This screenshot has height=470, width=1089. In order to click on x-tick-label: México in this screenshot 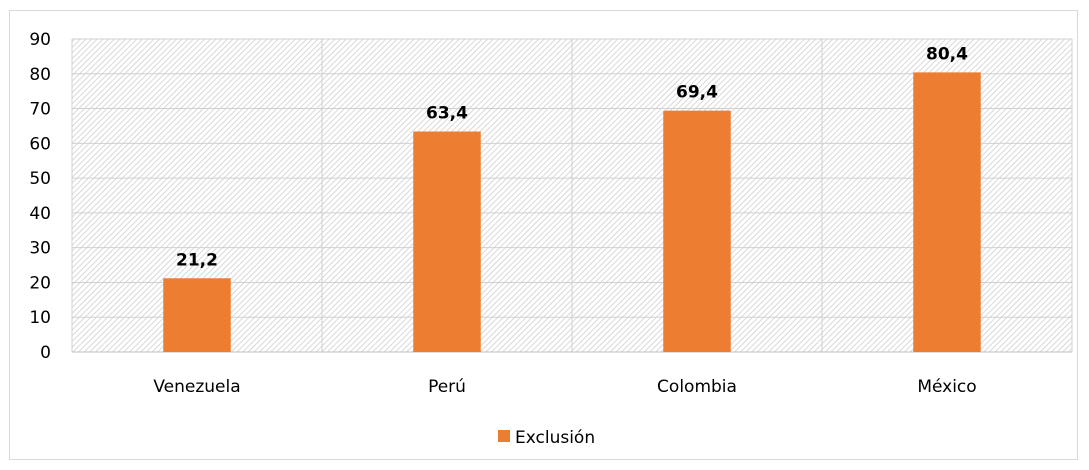, I will do `click(946, 387)`.